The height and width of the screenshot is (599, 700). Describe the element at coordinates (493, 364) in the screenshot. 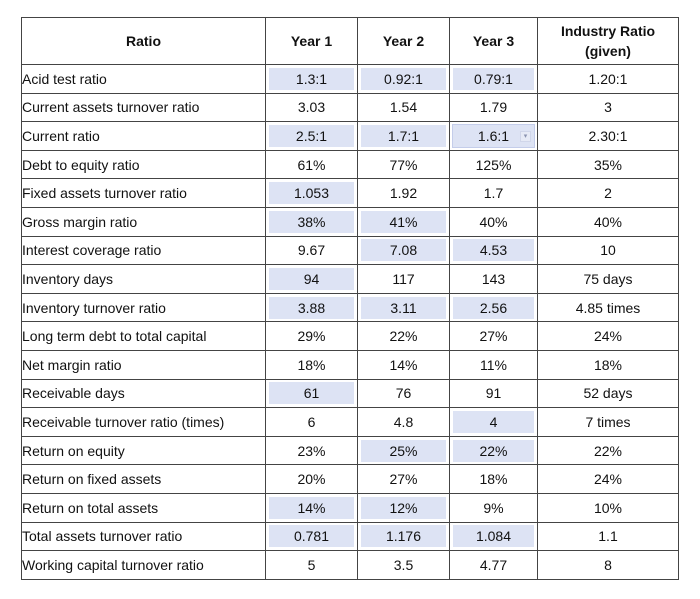

I see `year-3-cell: 11%` at that location.